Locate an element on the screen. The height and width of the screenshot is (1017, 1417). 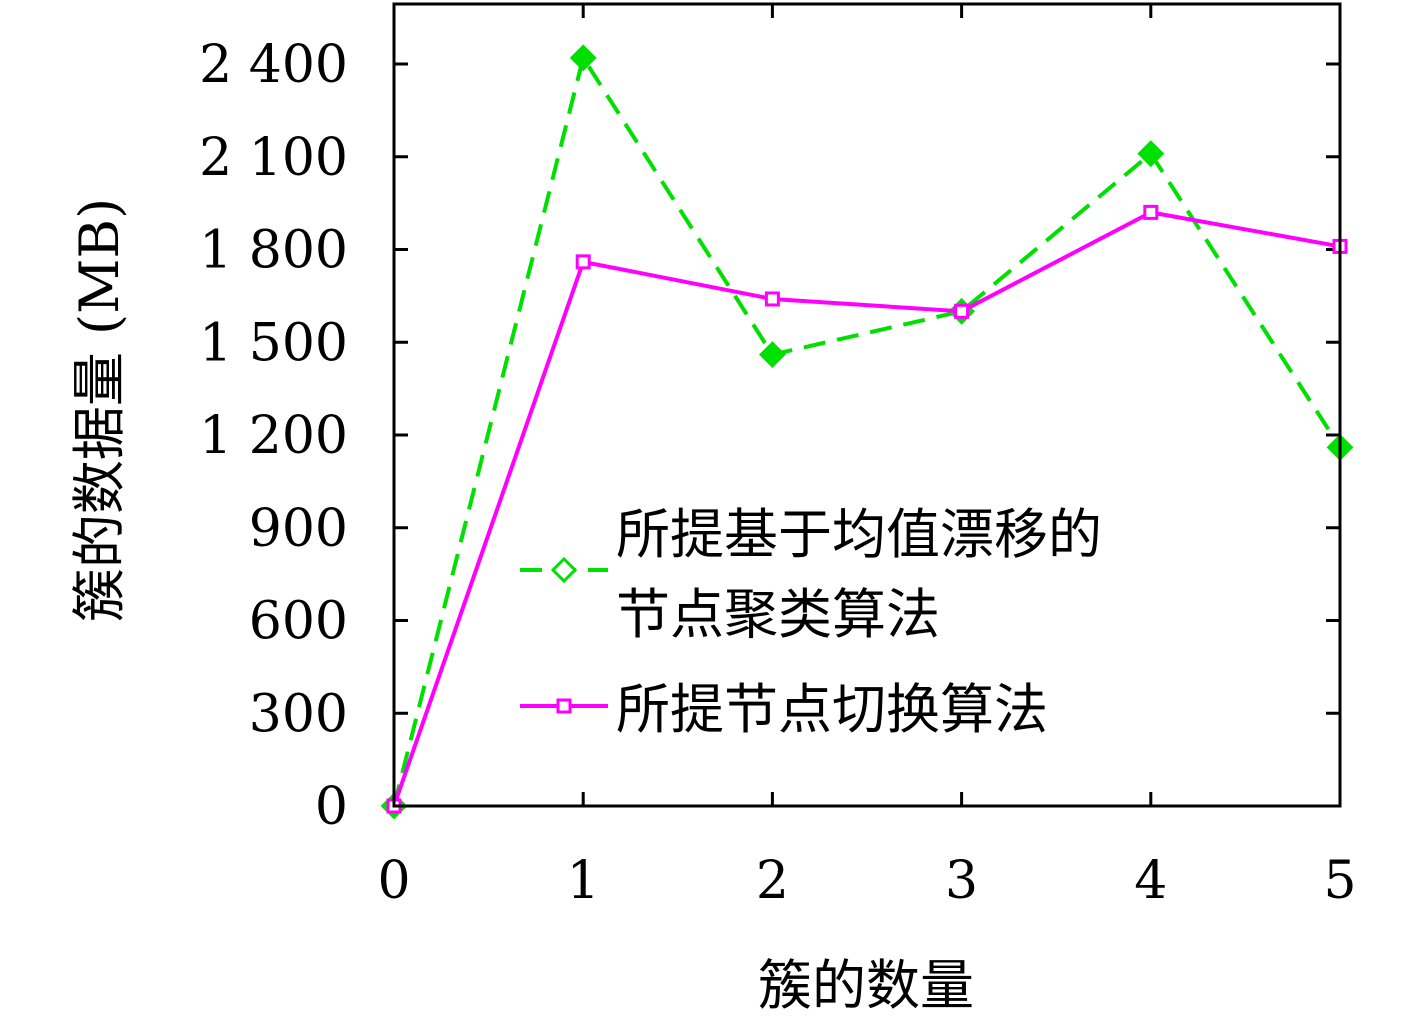
x-tick-label: 0 is located at coordinates (393, 881).